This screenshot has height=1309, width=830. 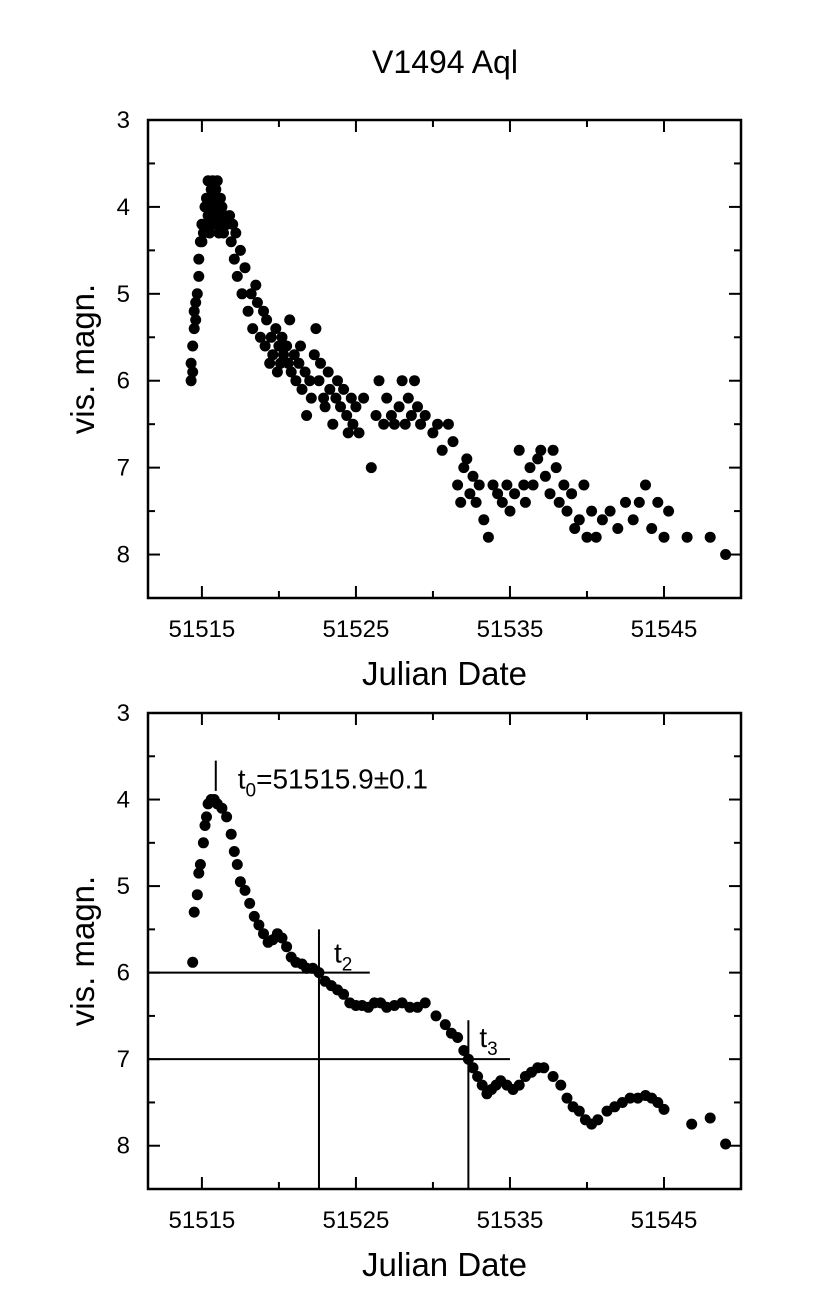 What do you see at coordinates (123, 468) in the screenshot?
I see `y-tick-label: 7` at bounding box center [123, 468].